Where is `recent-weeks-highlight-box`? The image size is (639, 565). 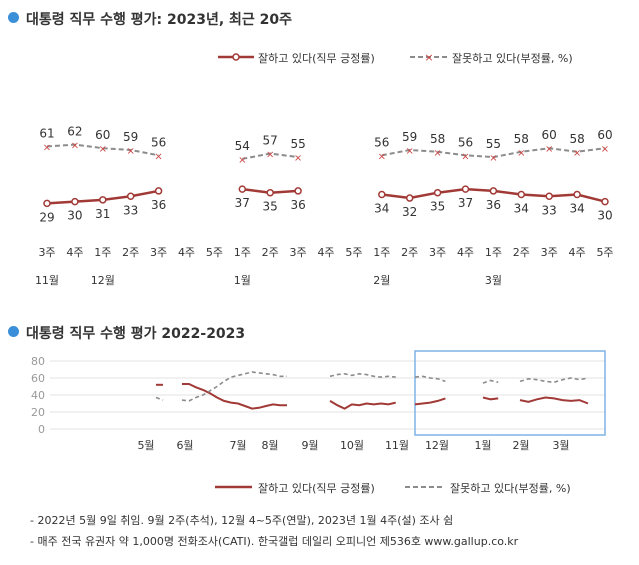
recent-weeks-highlight-box is located at coordinates (510, 393).